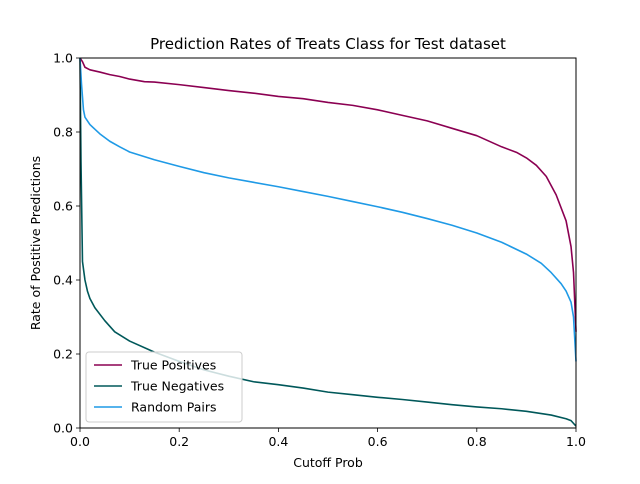 This screenshot has height=484, width=640. I want to click on legend: True Positives True Negatives Random Pairs, so click(164, 387).